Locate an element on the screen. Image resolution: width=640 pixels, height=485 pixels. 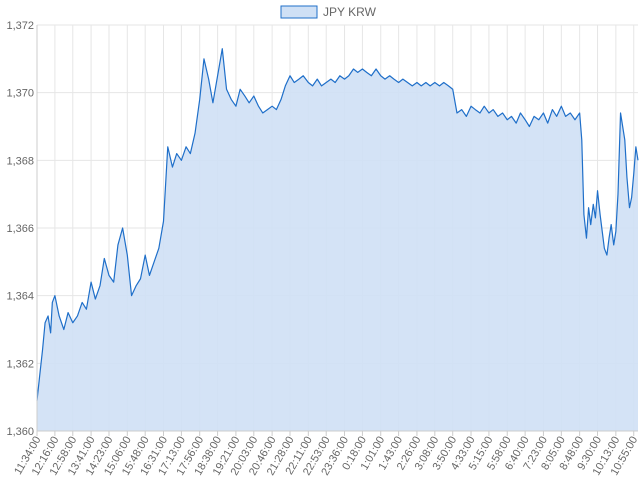
legend: JPY KRW is located at coordinates (328, 12).